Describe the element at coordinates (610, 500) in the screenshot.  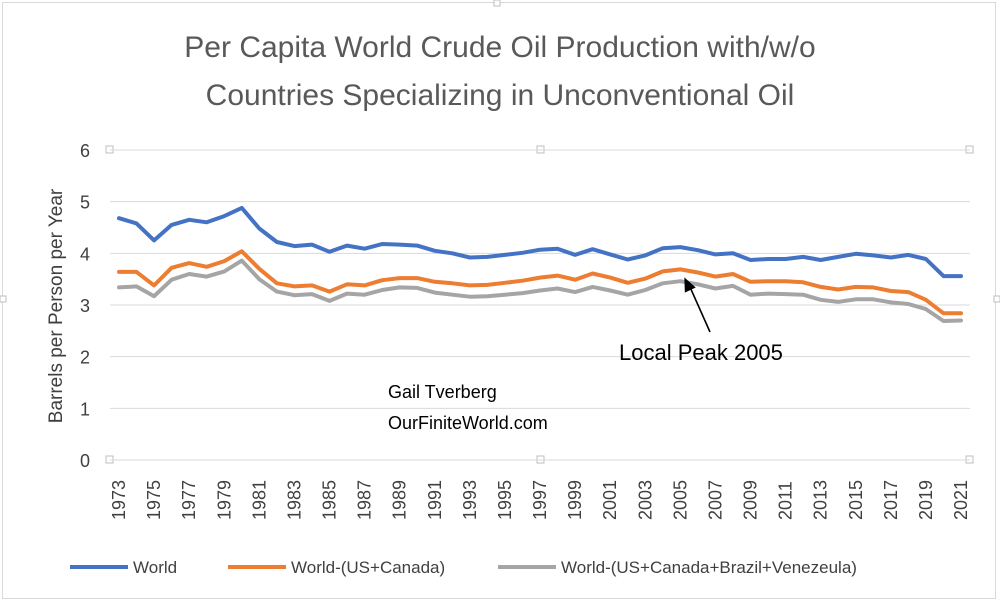
I see `x-tick-label: 2001` at that location.